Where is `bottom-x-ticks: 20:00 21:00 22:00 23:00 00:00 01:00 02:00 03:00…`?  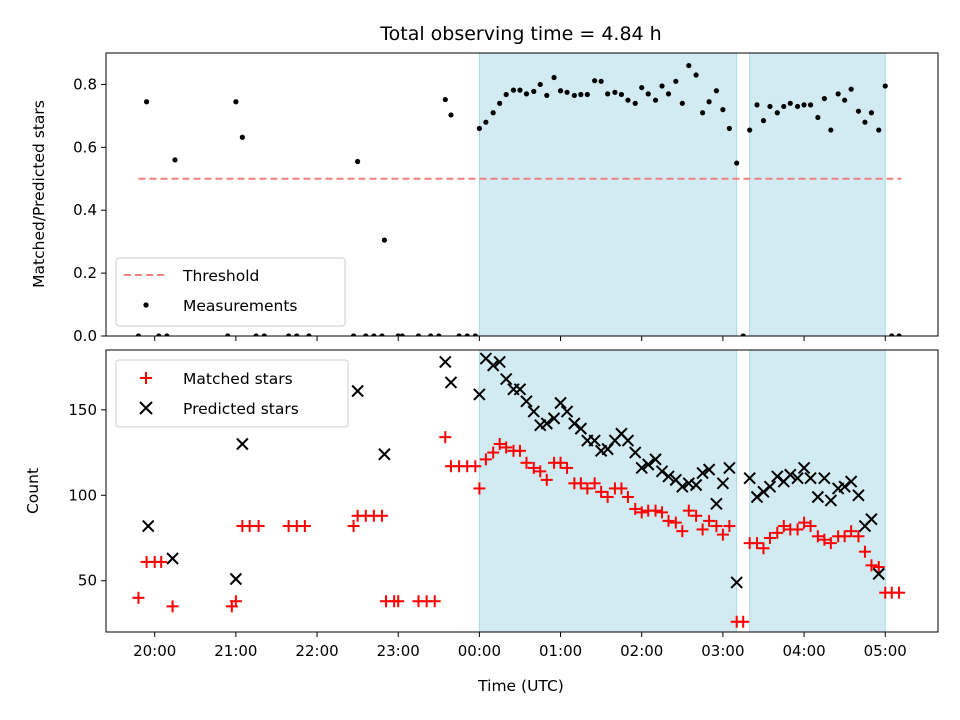 bottom-x-ticks: 20:00 21:00 22:00 23:00 00:00 01:00 02:00 03:00… is located at coordinates (520, 646).